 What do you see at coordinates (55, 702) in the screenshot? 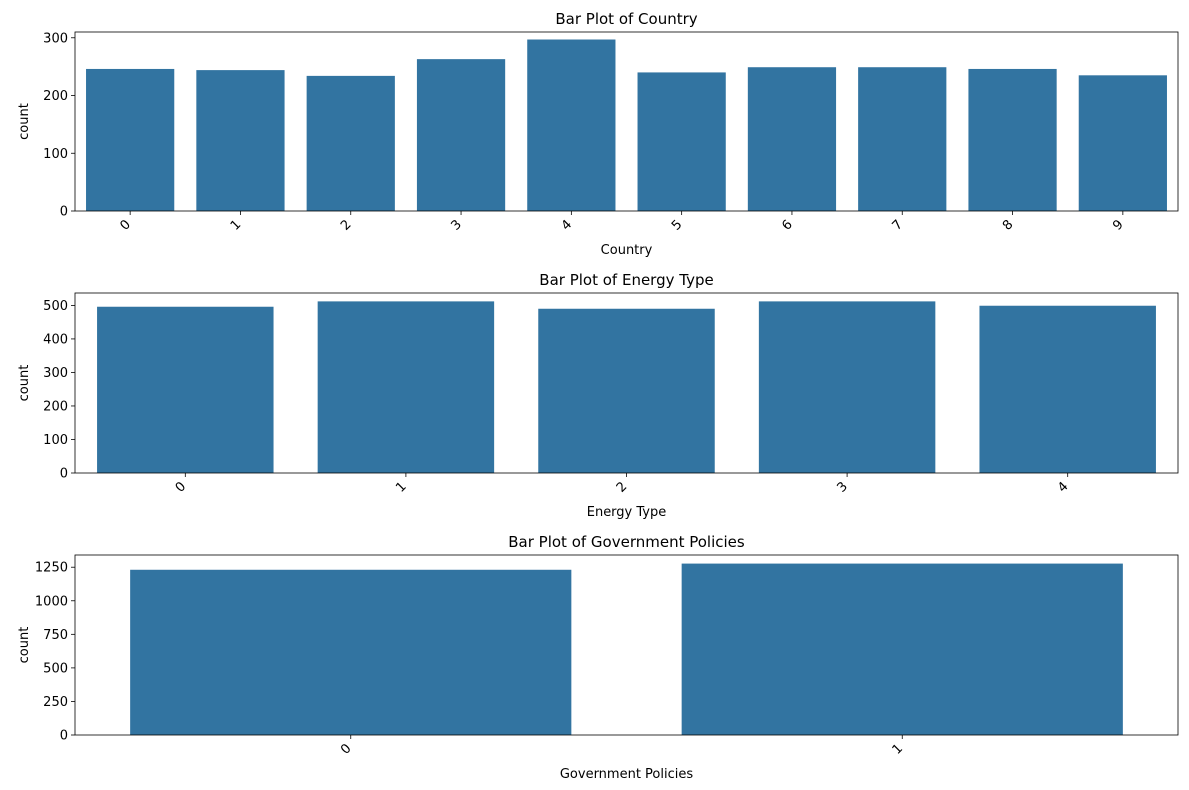
I see `y-tick-label: 250` at bounding box center [55, 702].